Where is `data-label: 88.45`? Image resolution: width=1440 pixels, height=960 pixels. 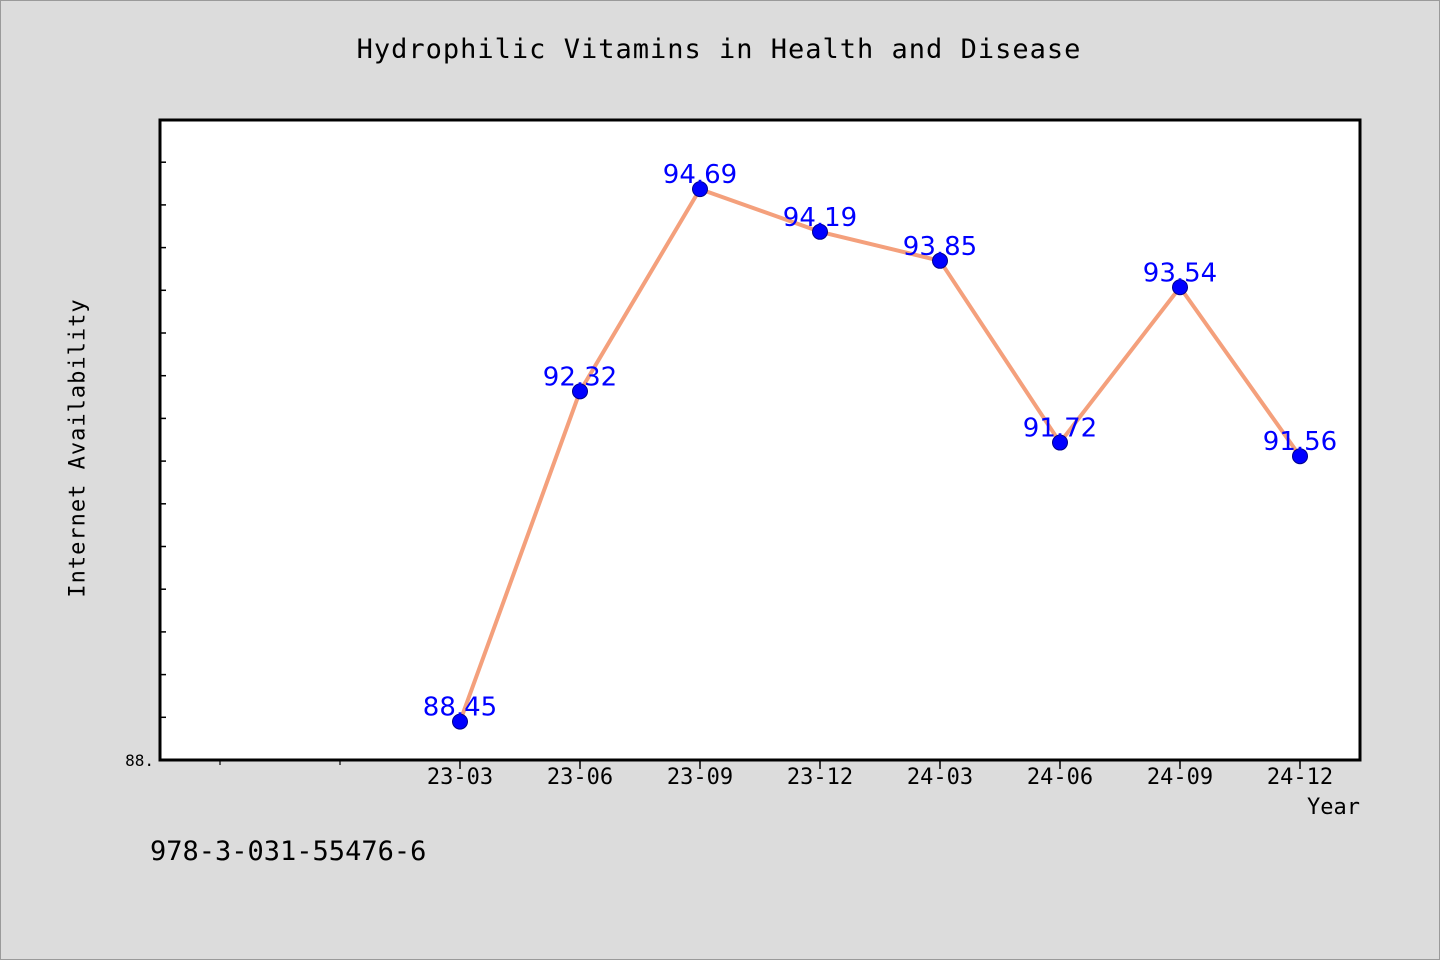 data-label: 88.45 is located at coordinates (460, 708).